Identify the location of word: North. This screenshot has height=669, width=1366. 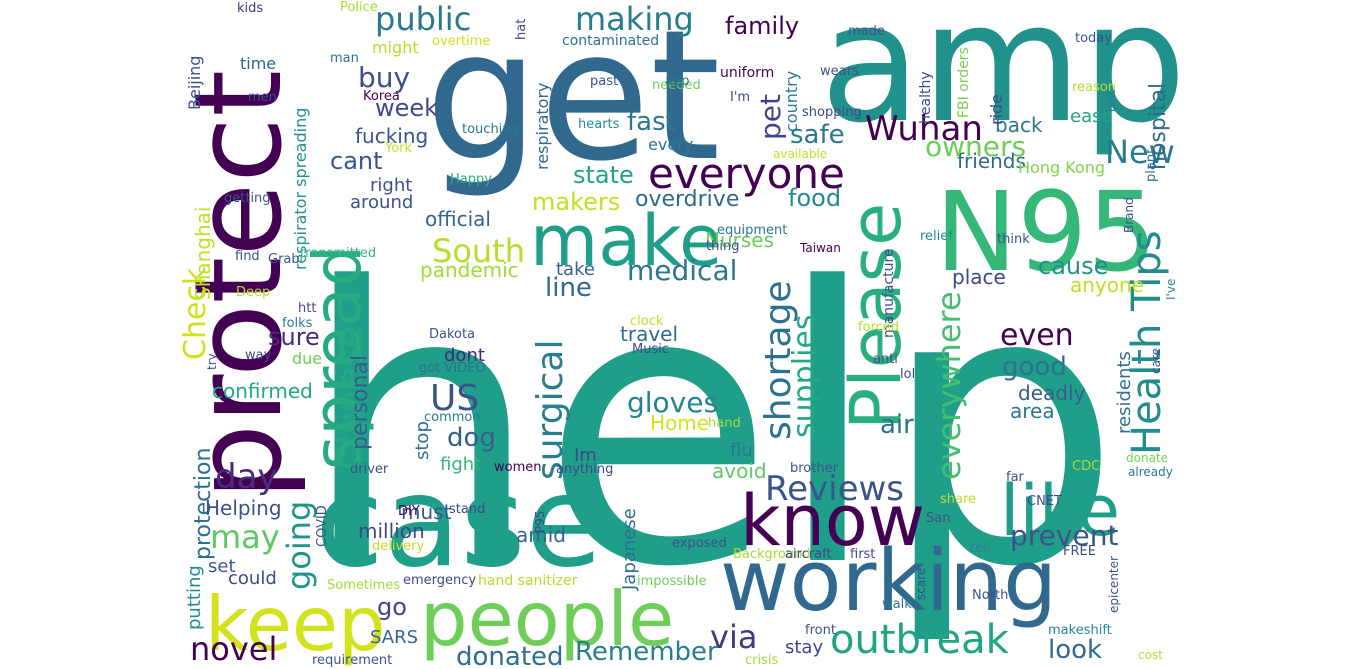
(990, 595).